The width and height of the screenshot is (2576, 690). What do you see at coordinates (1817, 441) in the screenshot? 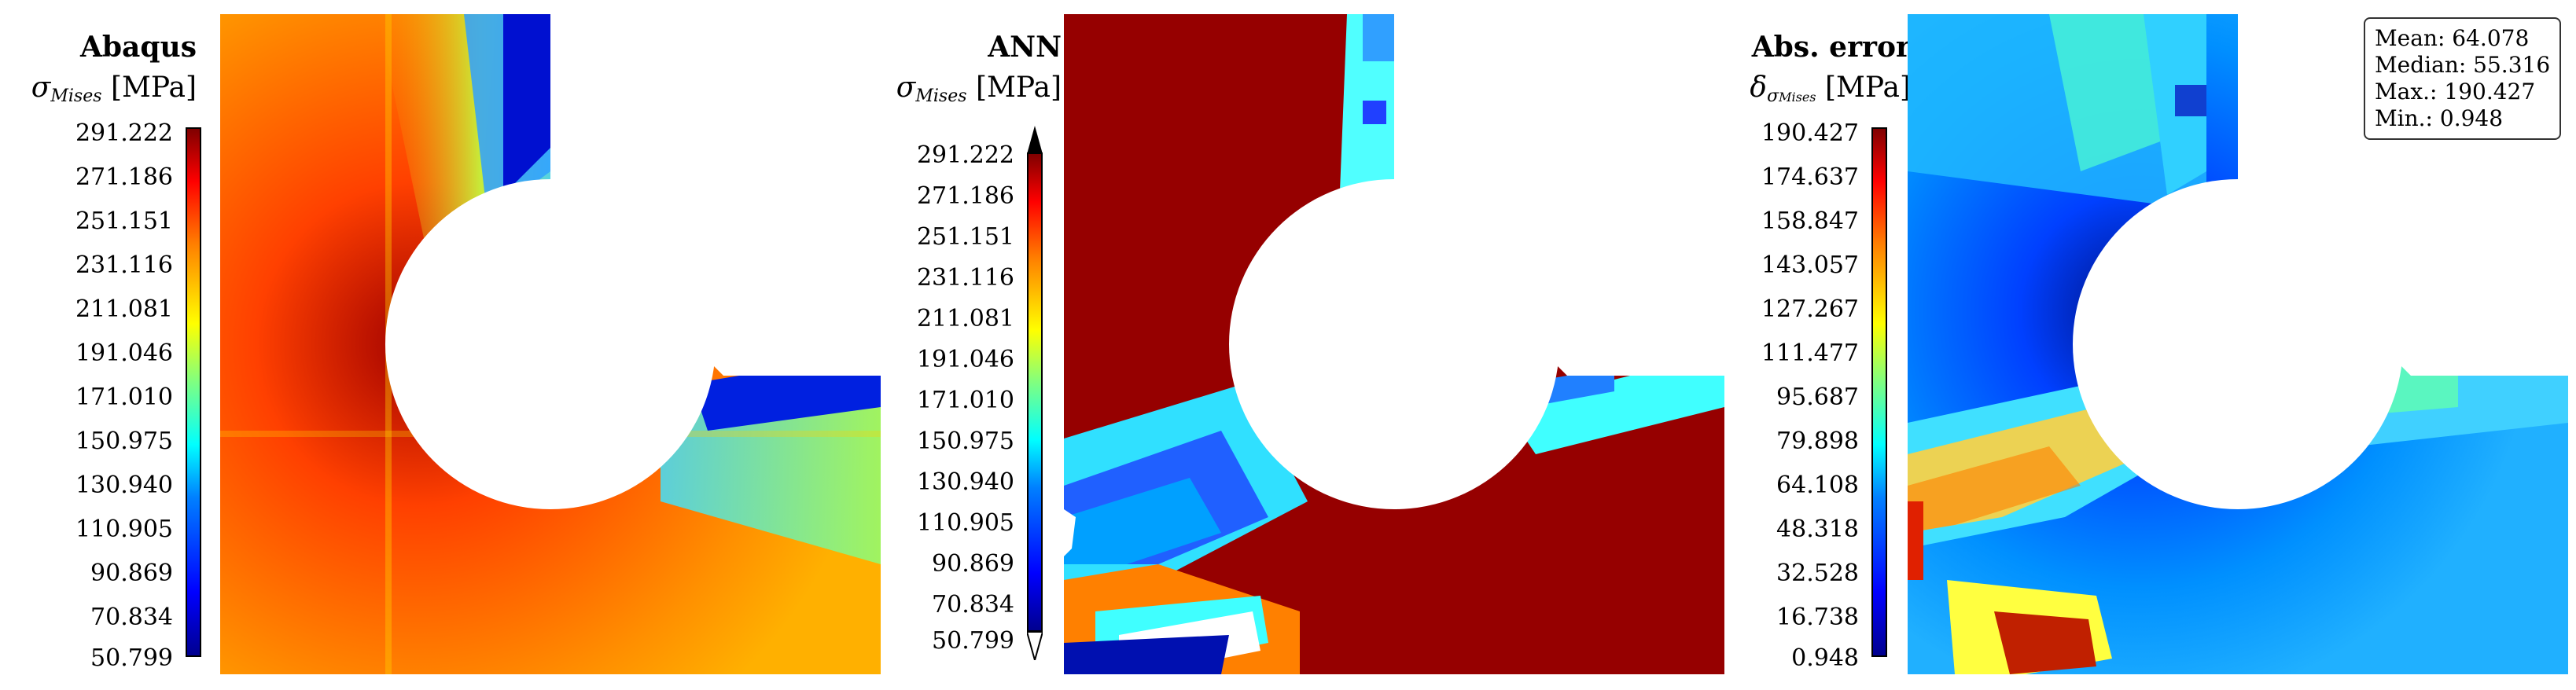
I see `colorbar-tick: 79.898` at bounding box center [1817, 441].